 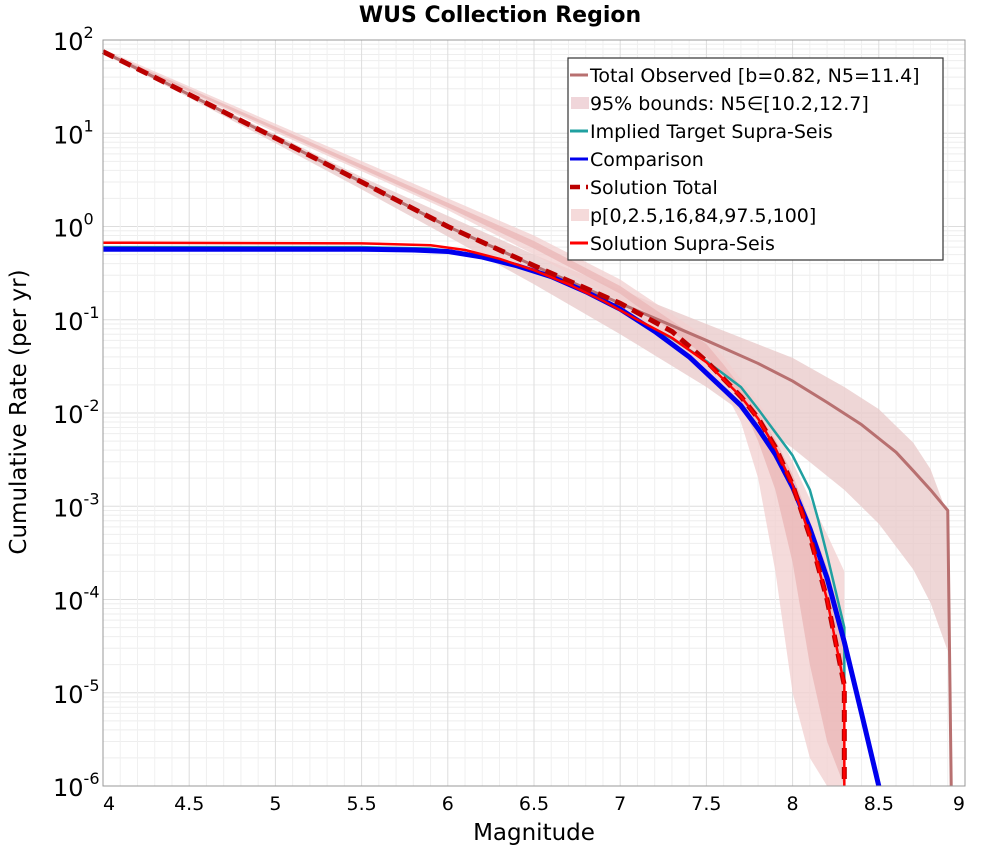 What do you see at coordinates (703, 216) in the screenshot?
I see `legend-label: p[0,2.5,16,84,97.5,100]` at bounding box center [703, 216].